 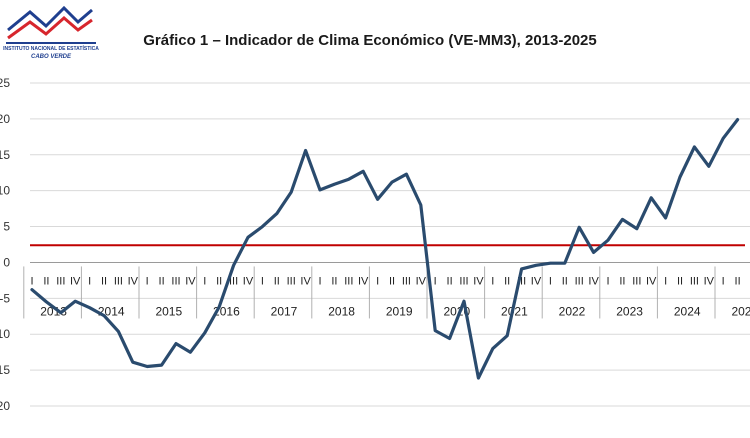 I want to click on year-label: 2018, so click(x=341, y=311).